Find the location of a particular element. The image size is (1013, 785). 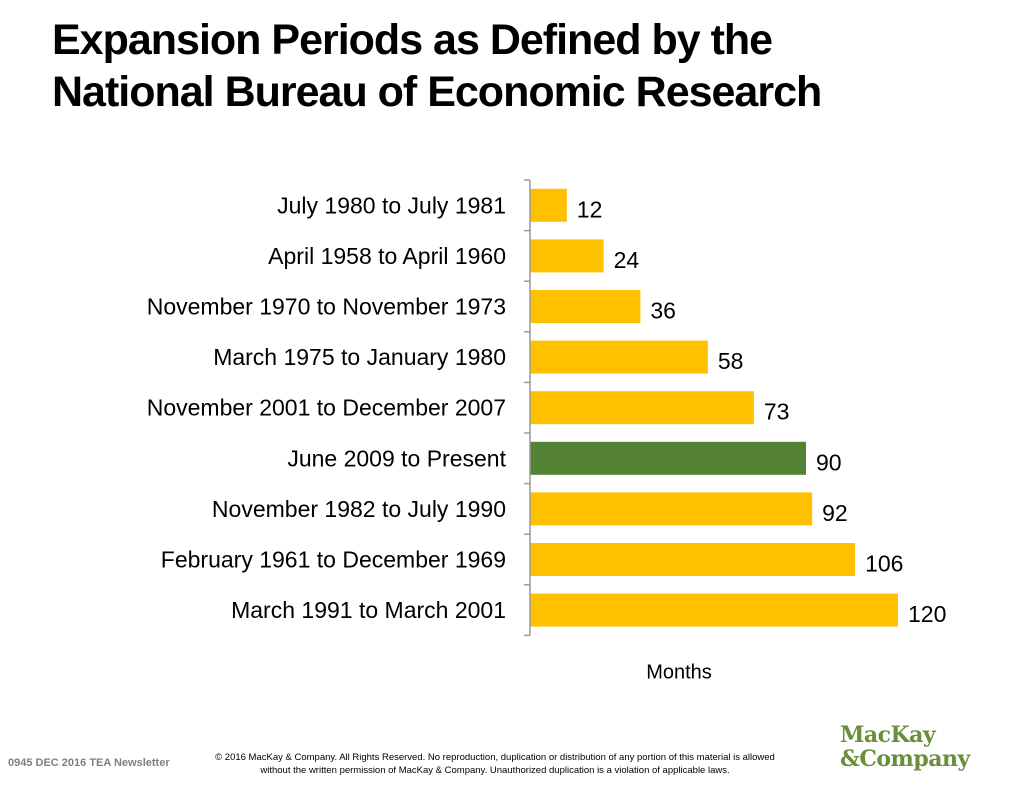

category-label: November 2001 to December 2007 is located at coordinates (326, 408).